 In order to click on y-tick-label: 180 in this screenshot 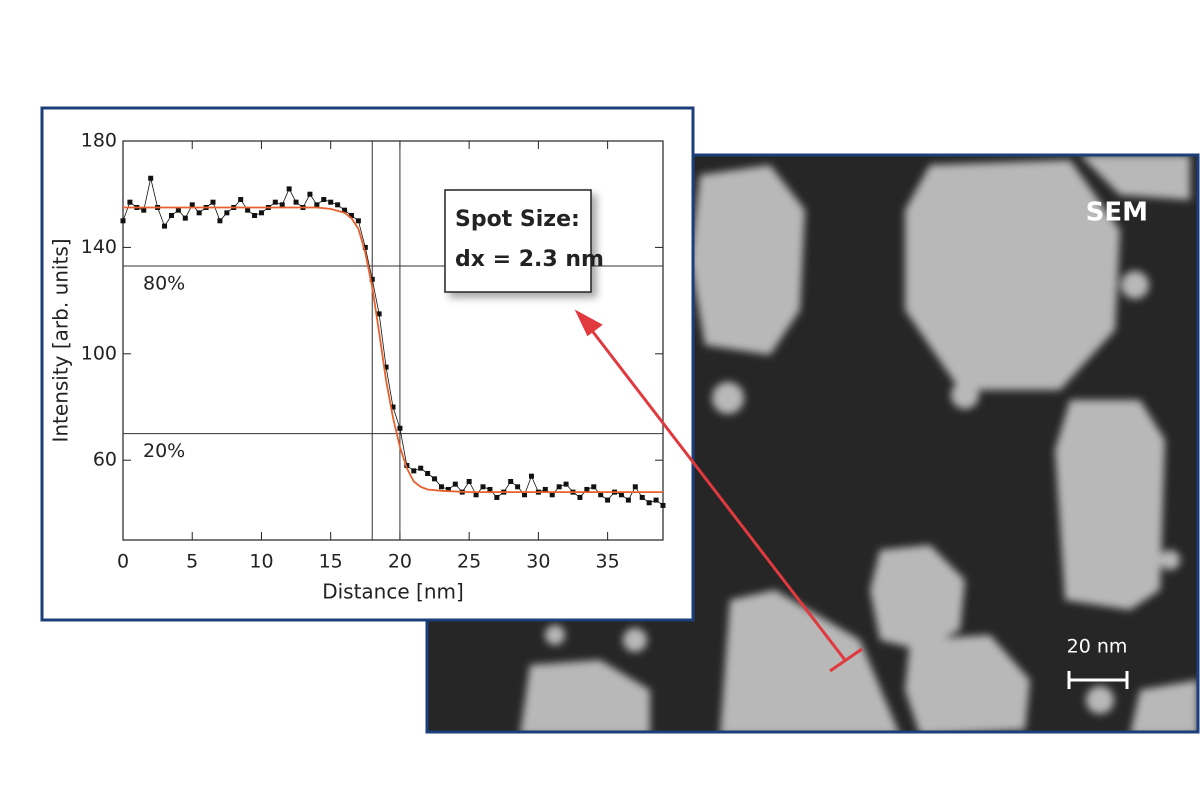, I will do `click(99, 141)`.